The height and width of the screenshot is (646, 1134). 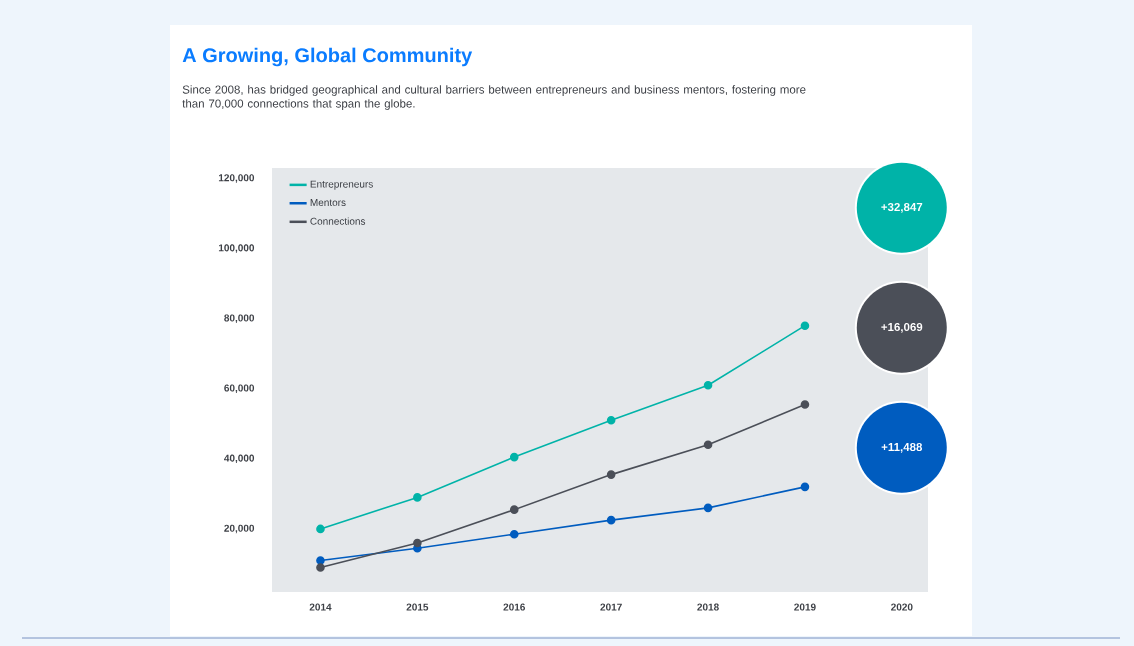 I want to click on legend-label: Entrepreneurs, so click(x=341, y=185).